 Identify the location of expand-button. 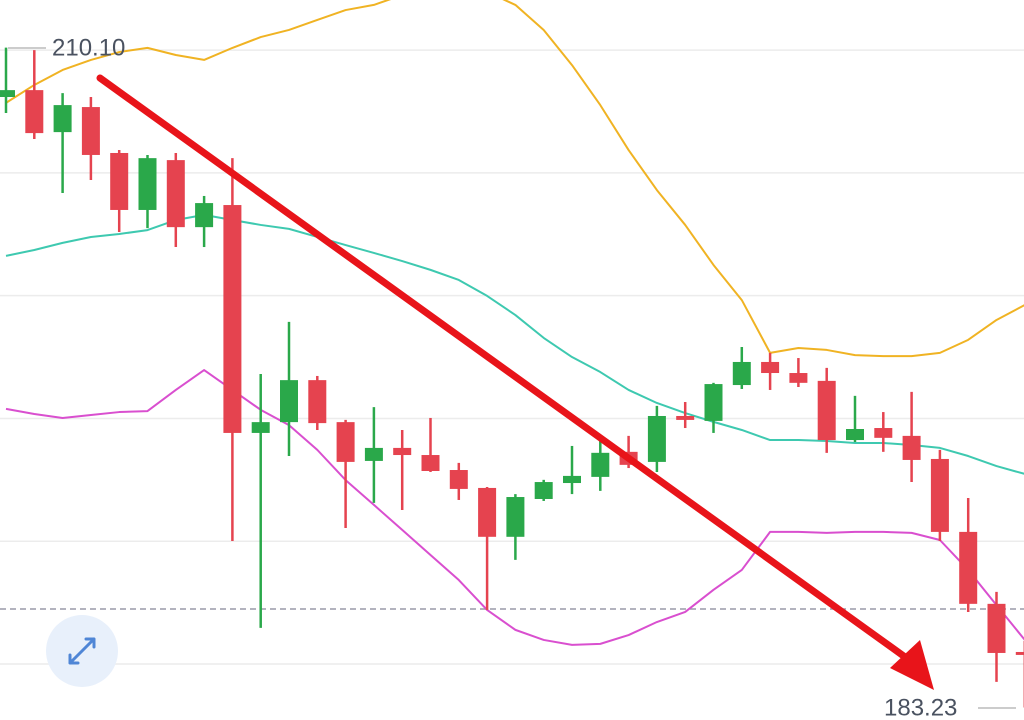
(82, 651).